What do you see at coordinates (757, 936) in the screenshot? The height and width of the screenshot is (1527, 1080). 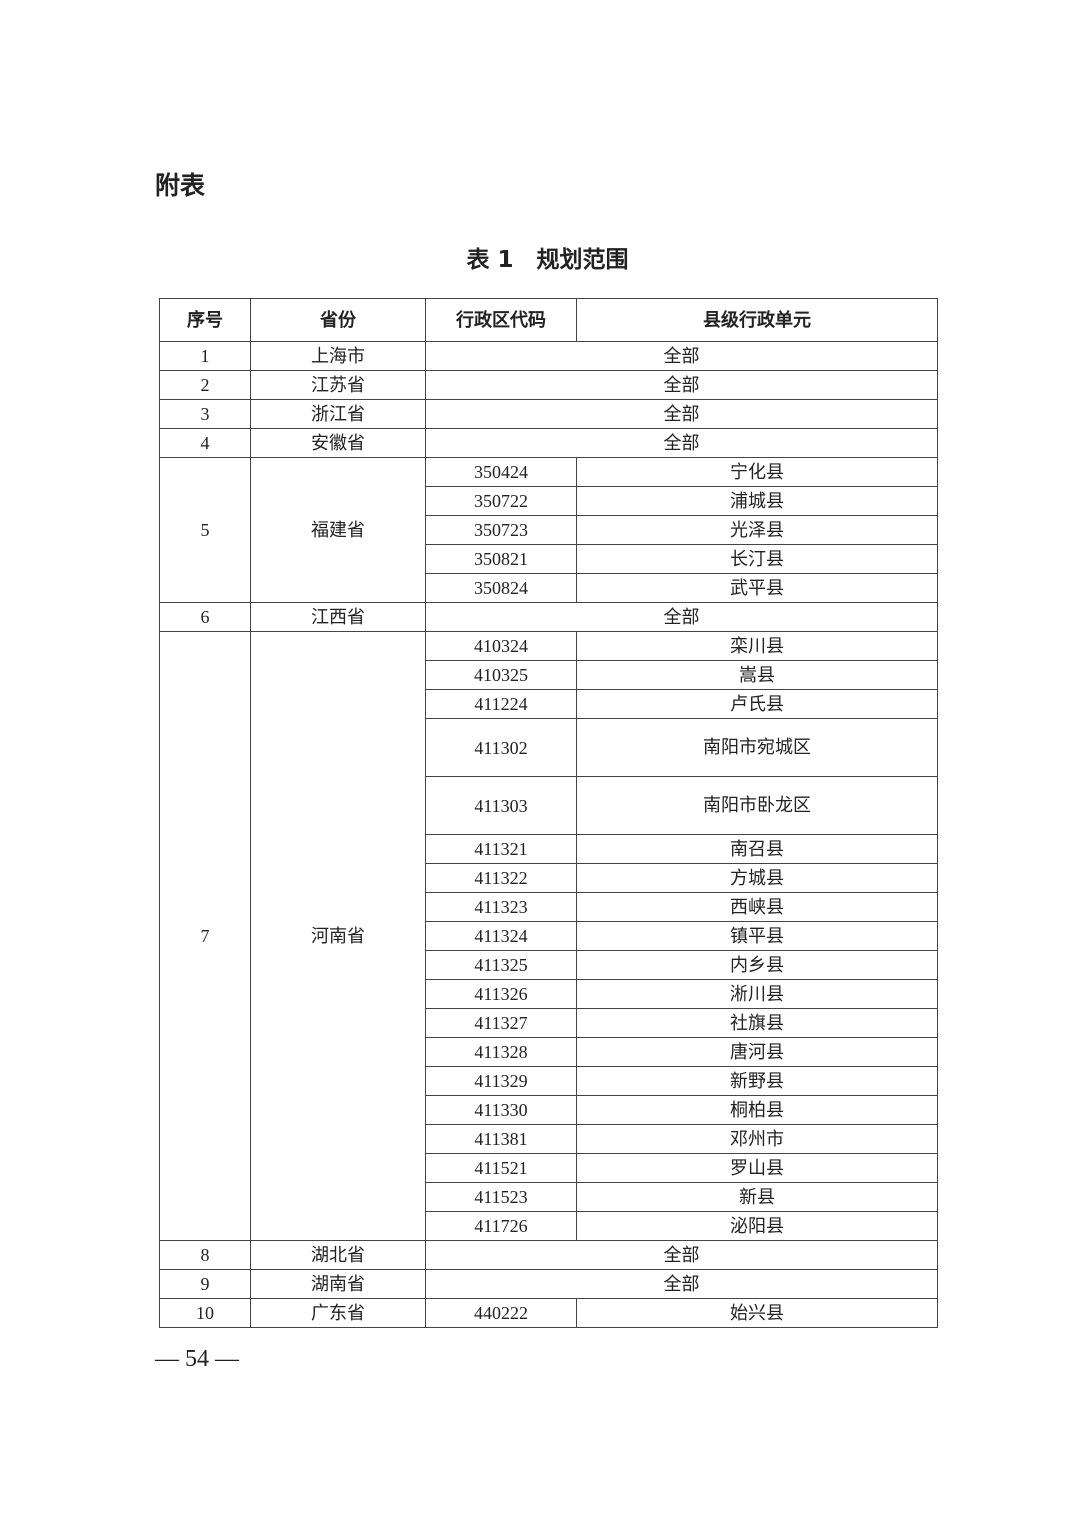 I see `county-name: 镇平县` at bounding box center [757, 936].